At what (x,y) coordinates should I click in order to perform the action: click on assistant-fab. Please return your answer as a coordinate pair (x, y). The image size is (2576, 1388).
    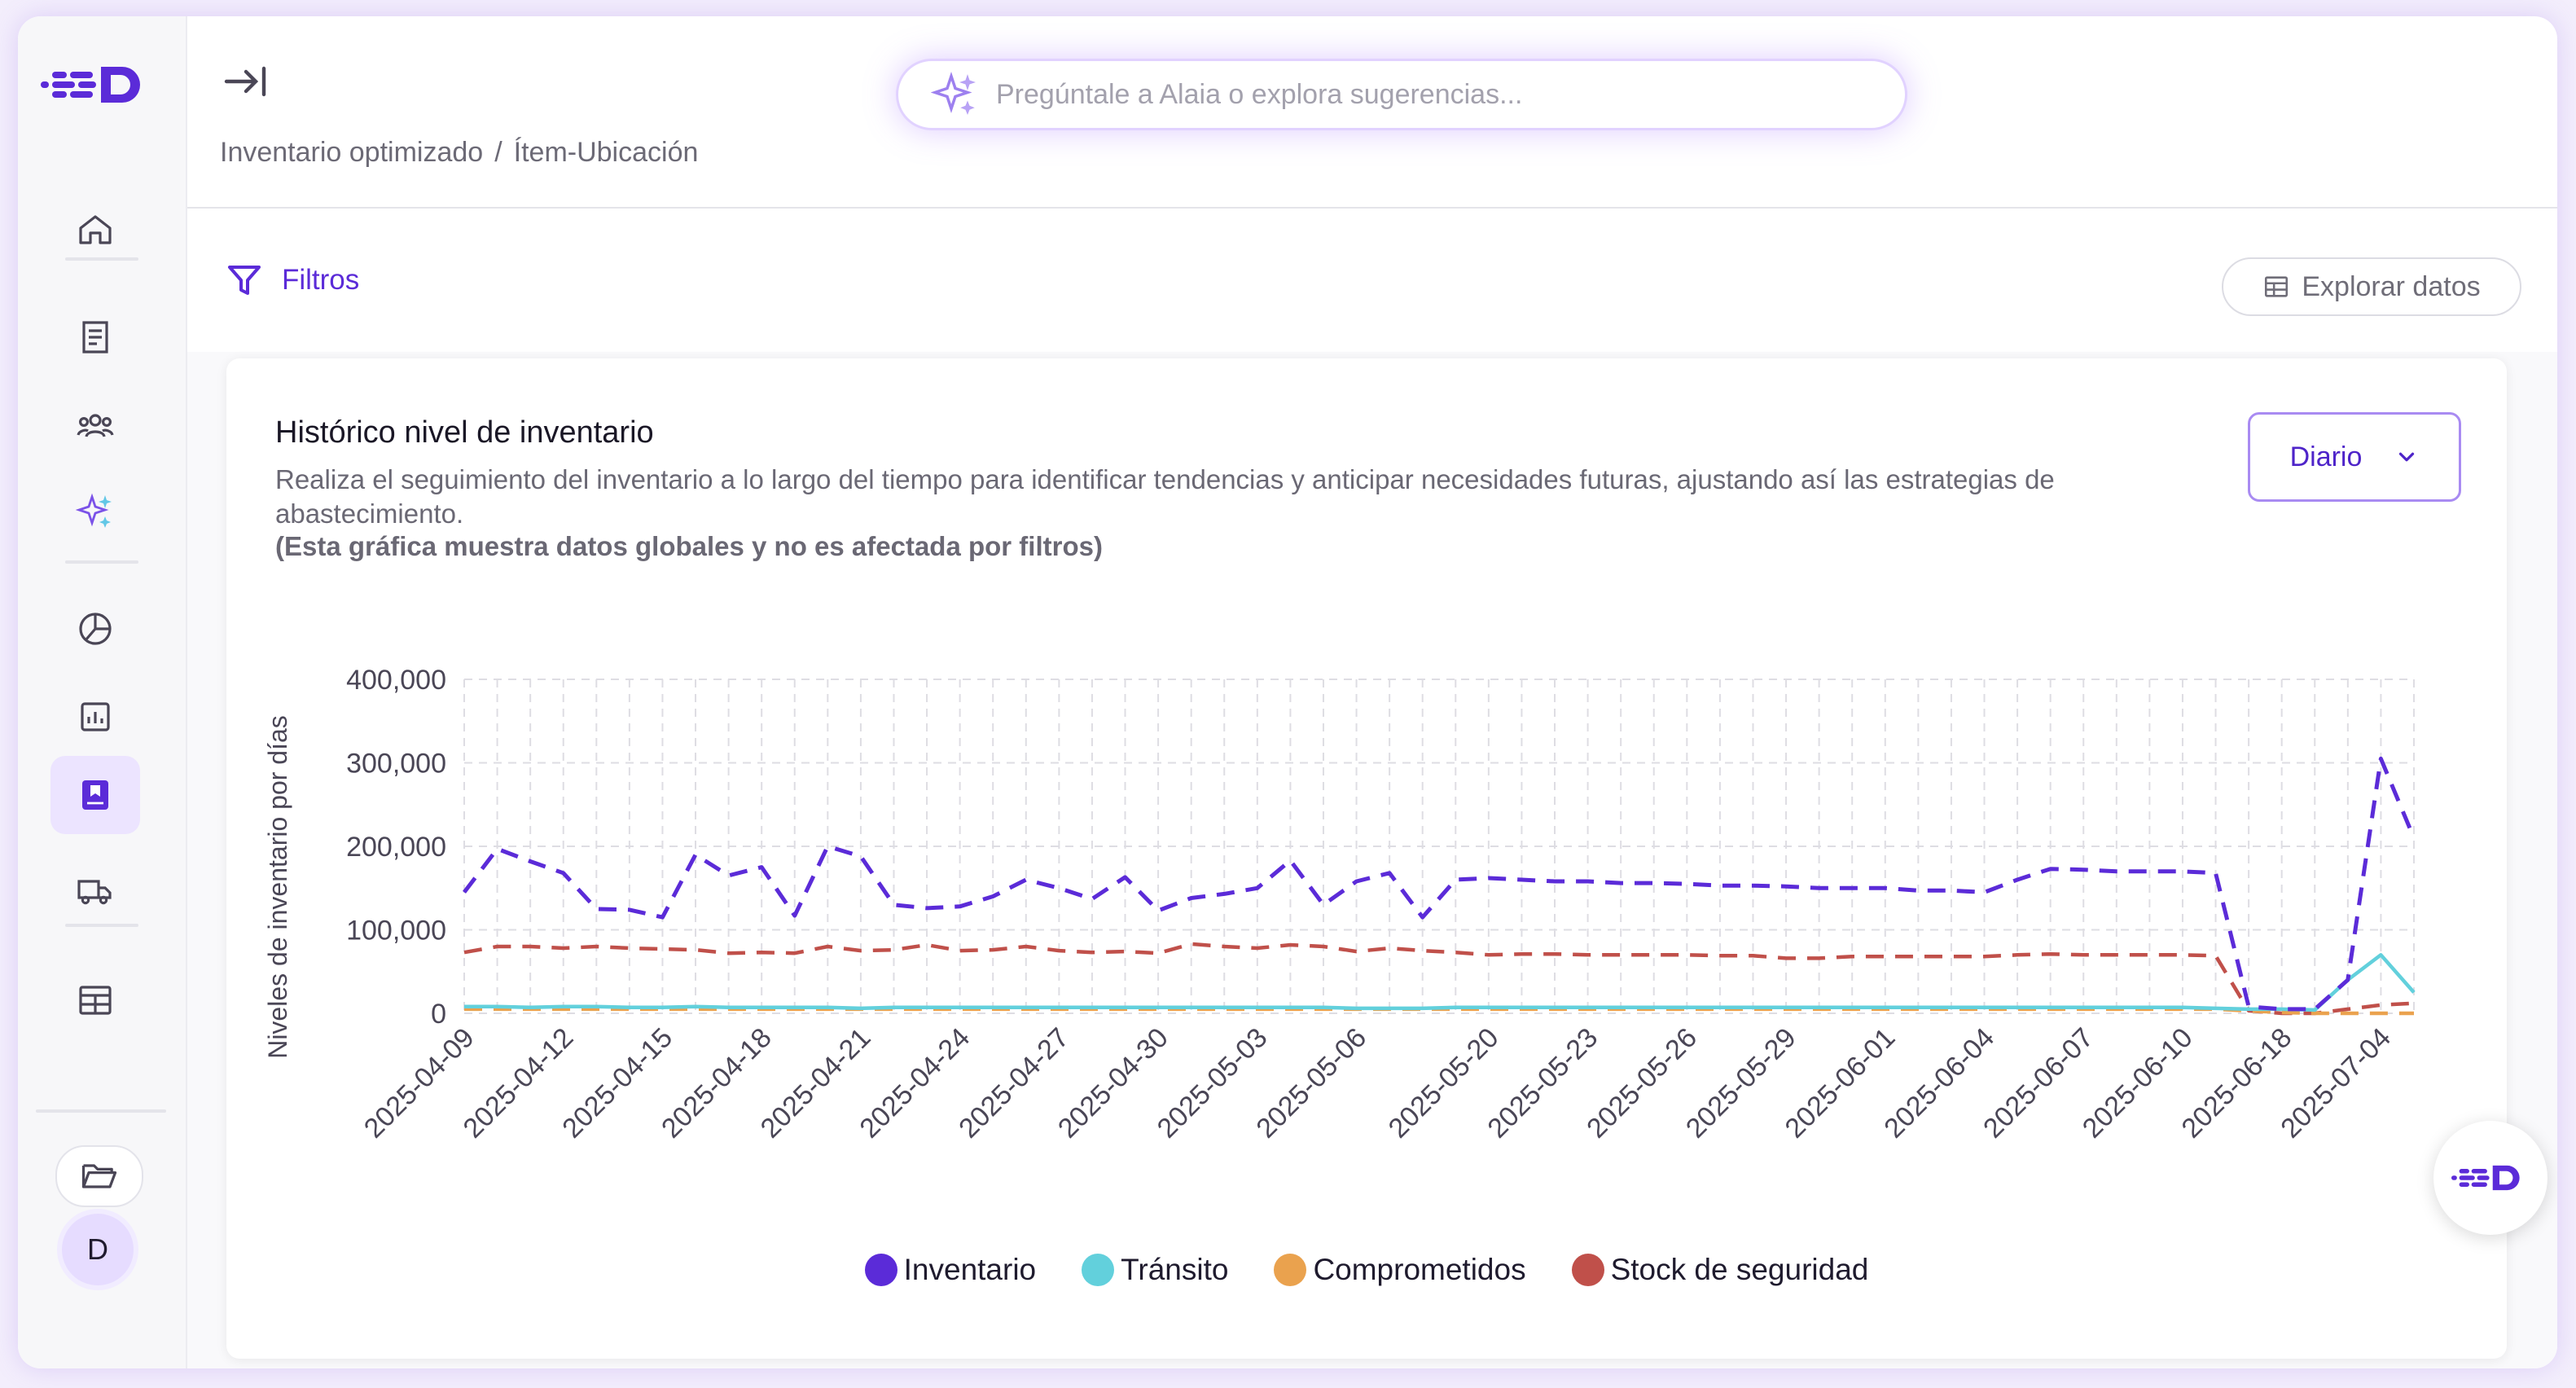
    Looking at the image, I should click on (2490, 1178).